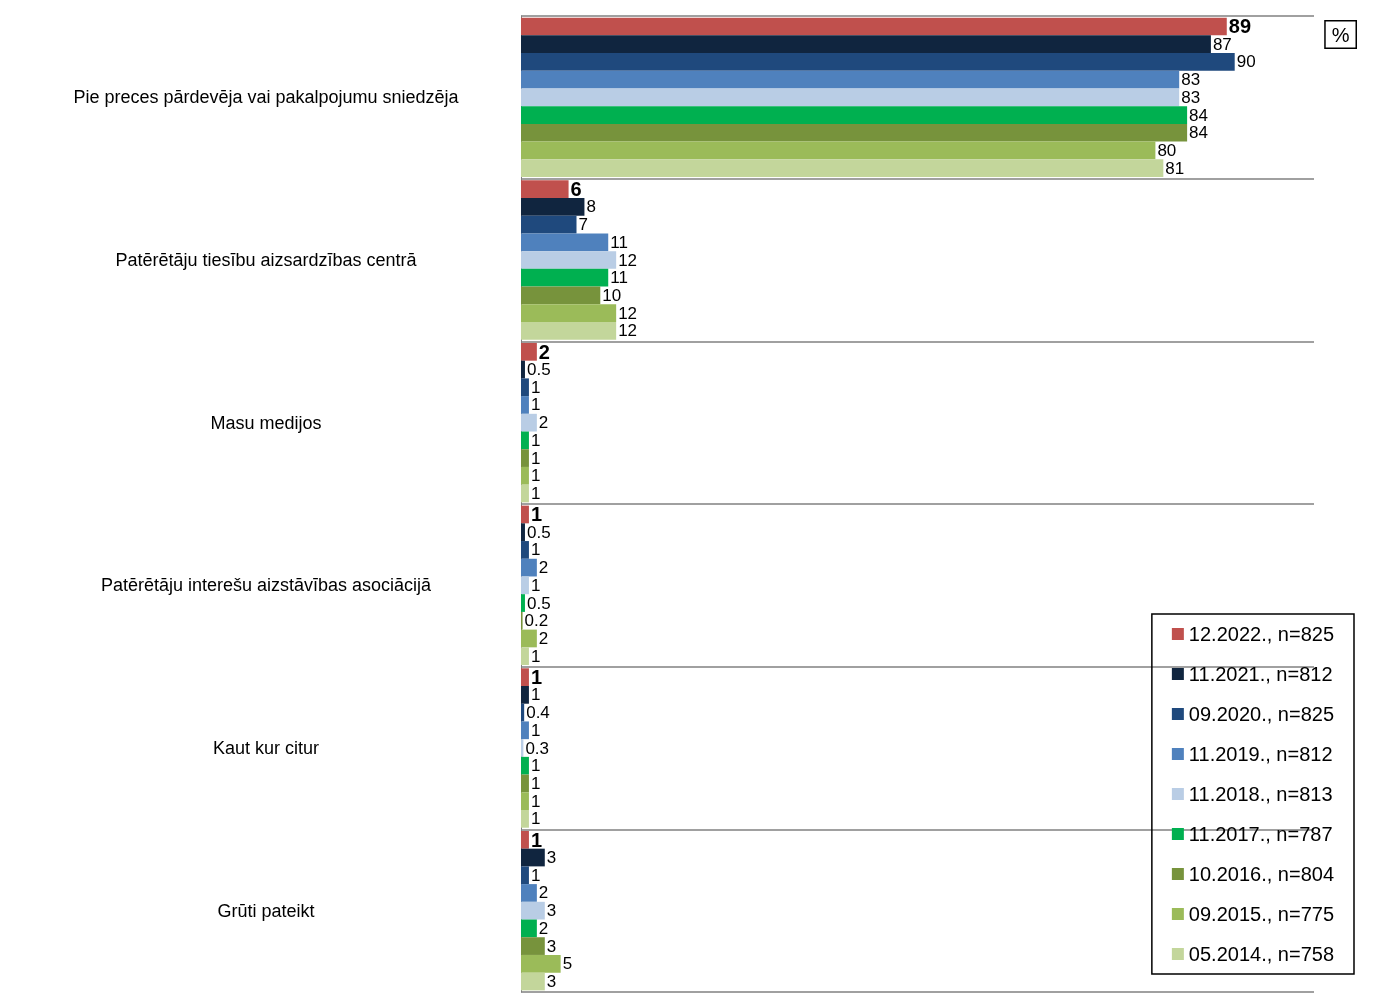  Describe the element at coordinates (1167, 150) in the screenshot. I see `data-label: 80` at that location.